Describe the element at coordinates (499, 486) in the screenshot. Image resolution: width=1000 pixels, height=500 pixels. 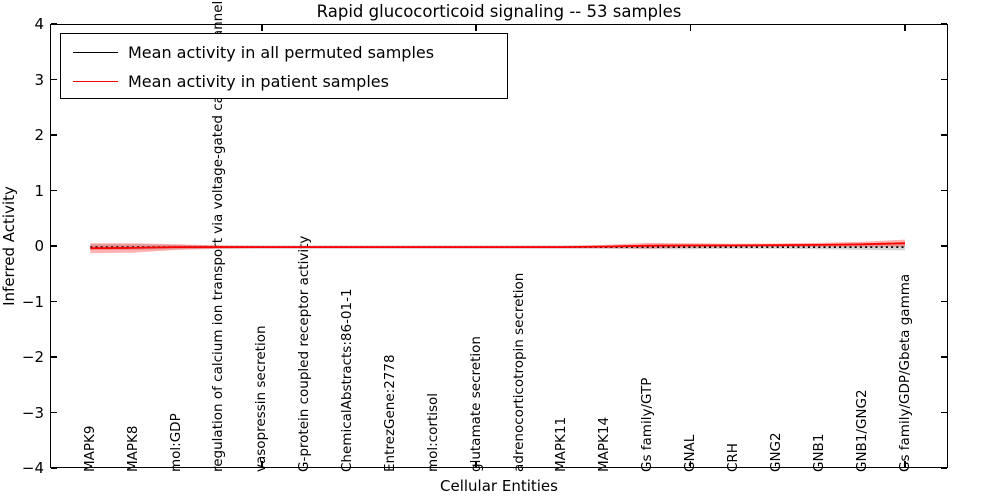
I see `x-axis-label: Cellular Entities` at that location.